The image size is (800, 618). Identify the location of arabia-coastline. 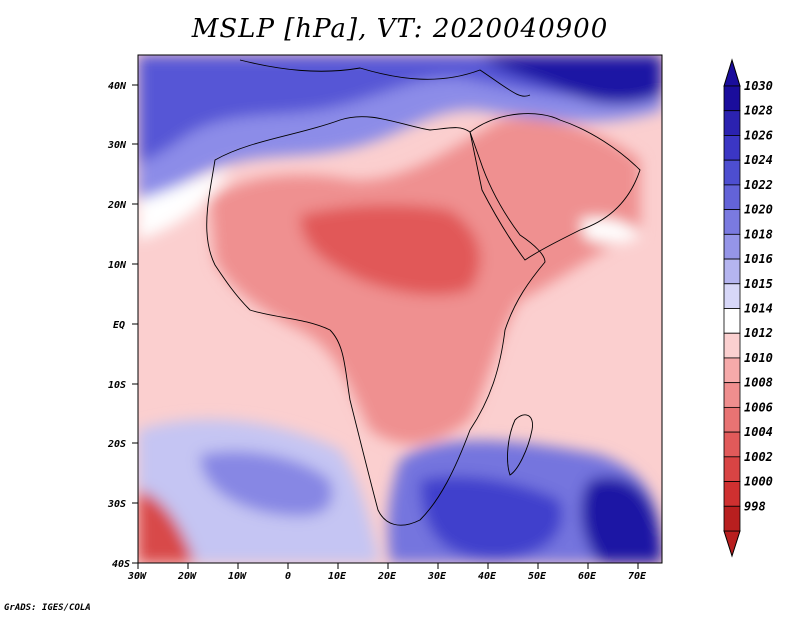
(555, 187).